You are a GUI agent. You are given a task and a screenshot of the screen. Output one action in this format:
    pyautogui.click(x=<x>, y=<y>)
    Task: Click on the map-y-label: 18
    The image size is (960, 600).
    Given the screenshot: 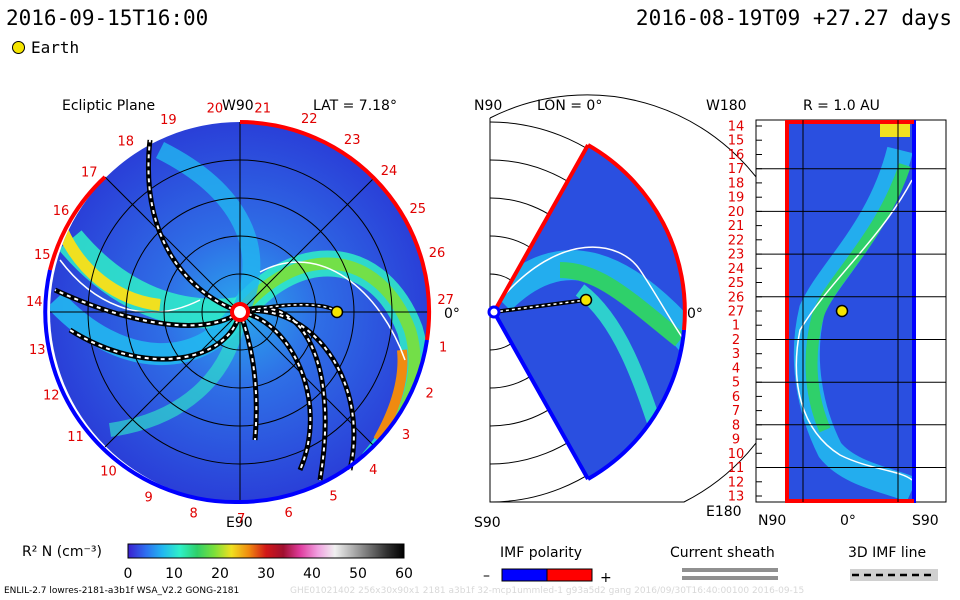 What is the action you would take?
    pyautogui.click(x=736, y=183)
    